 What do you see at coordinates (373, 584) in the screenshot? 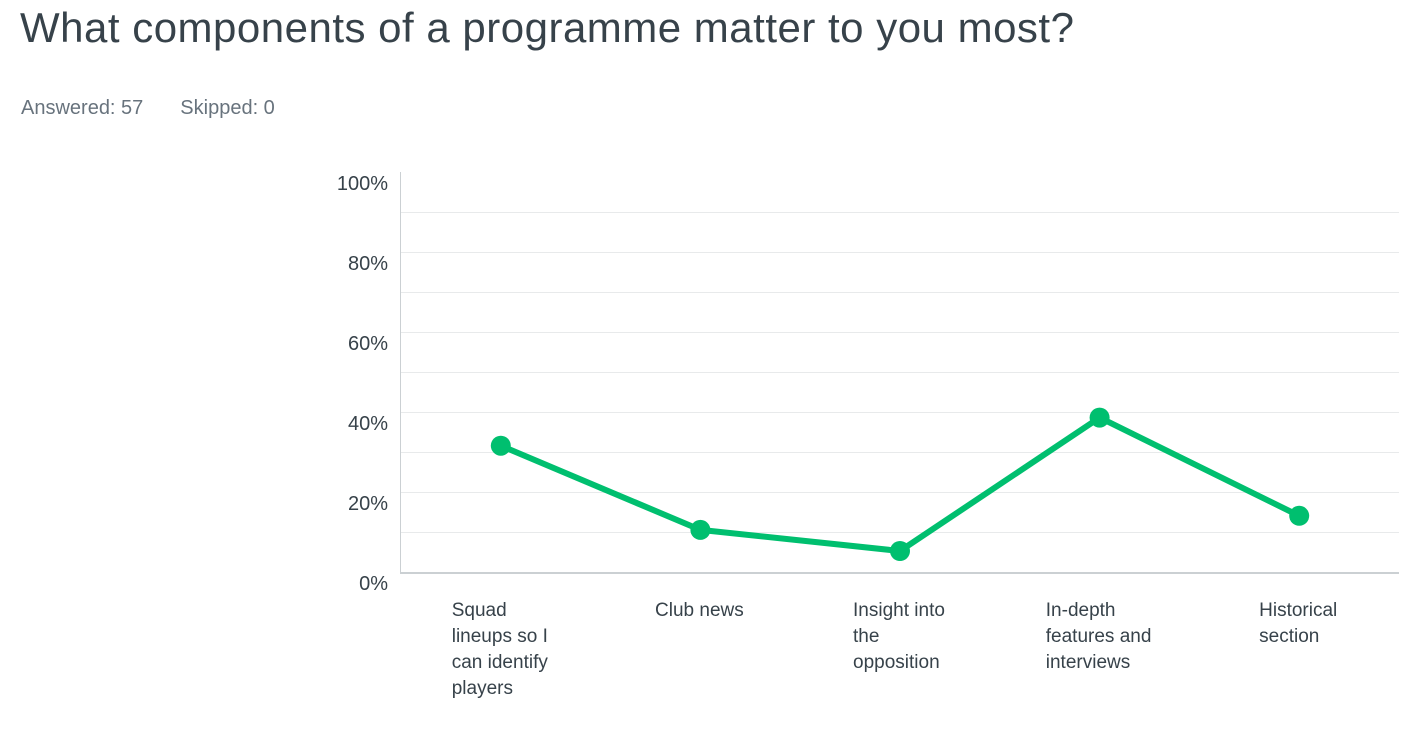
I see `y-tick-label: 0%` at bounding box center [373, 584].